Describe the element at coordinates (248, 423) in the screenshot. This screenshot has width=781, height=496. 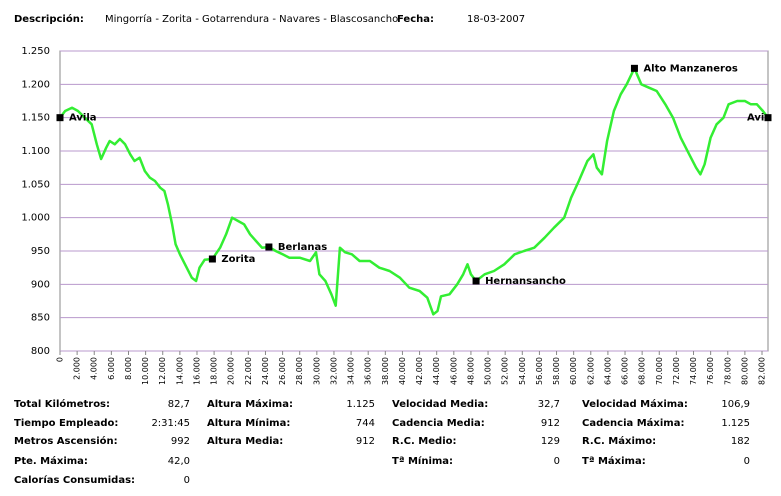
I see `stat-label: Altura Mínima:` at that location.